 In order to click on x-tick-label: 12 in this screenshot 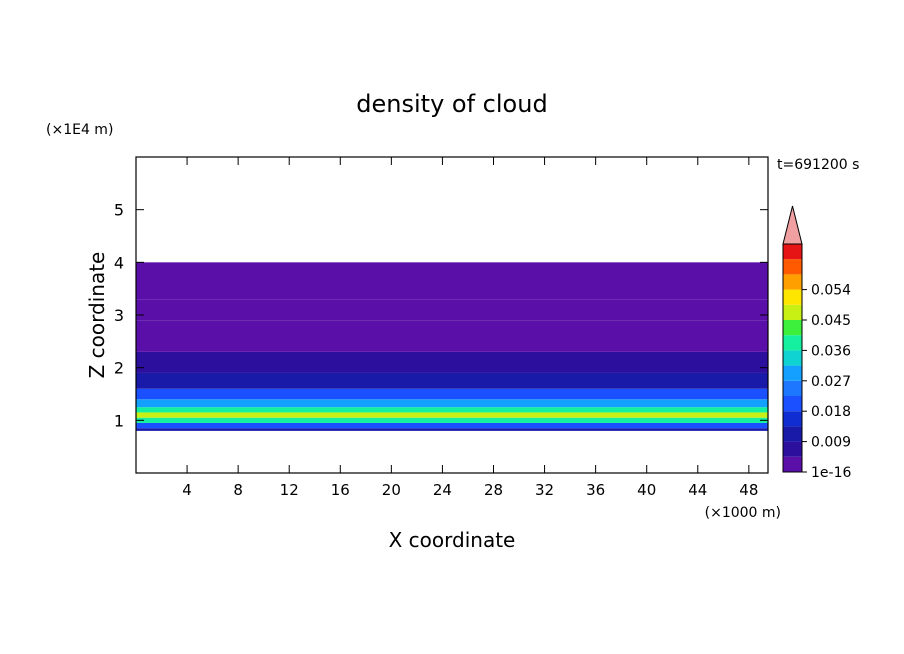, I will do `click(289, 490)`.